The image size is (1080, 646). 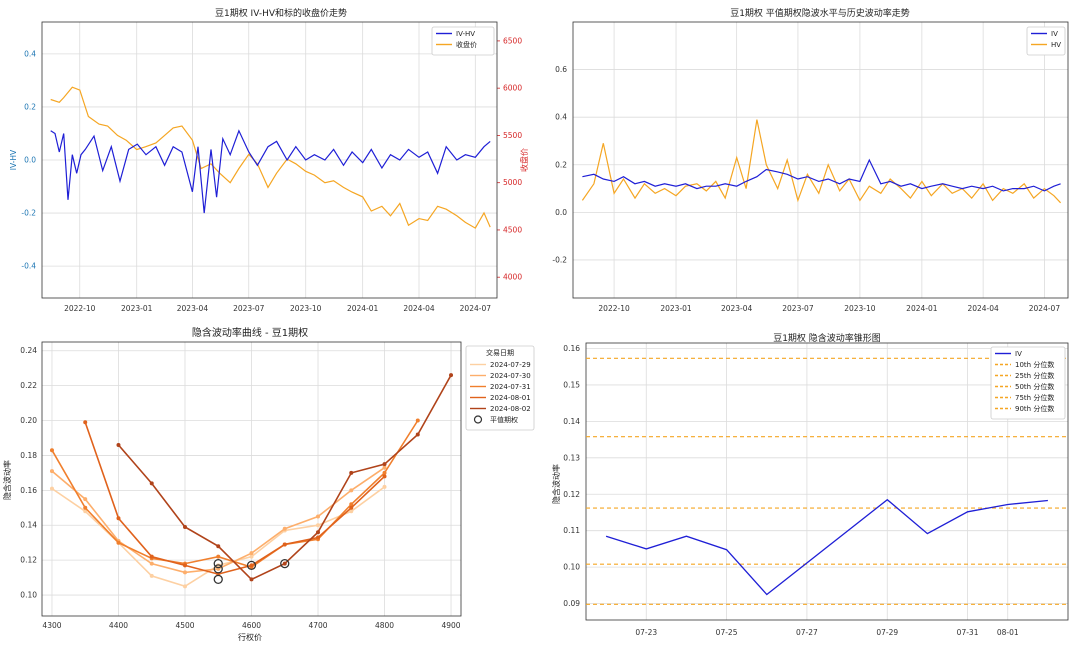 I want to click on x-tick-label: 07-23, so click(x=646, y=632).